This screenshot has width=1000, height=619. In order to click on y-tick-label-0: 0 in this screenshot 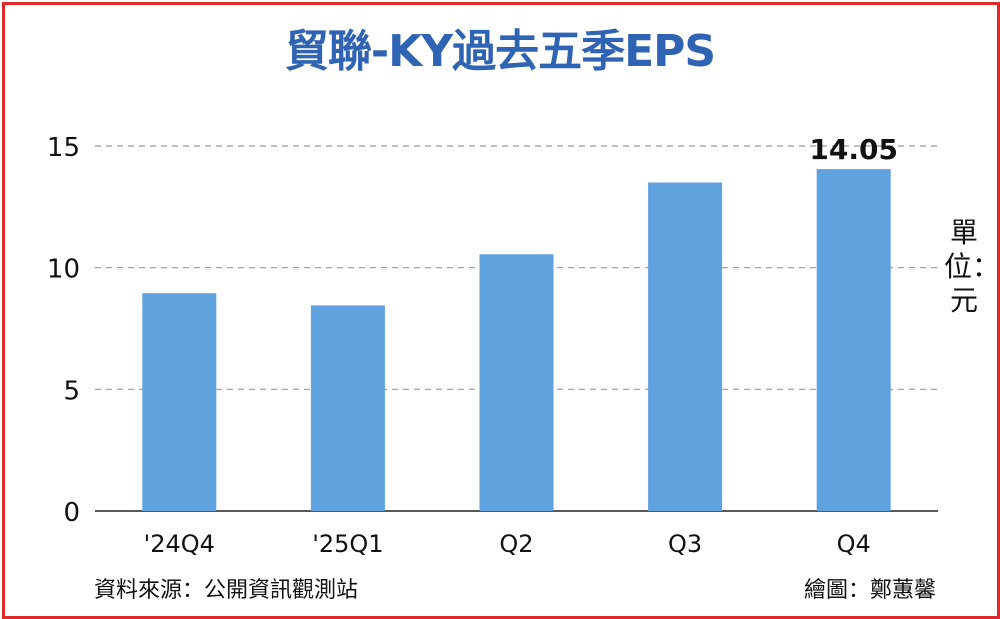, I will do `click(71, 513)`.